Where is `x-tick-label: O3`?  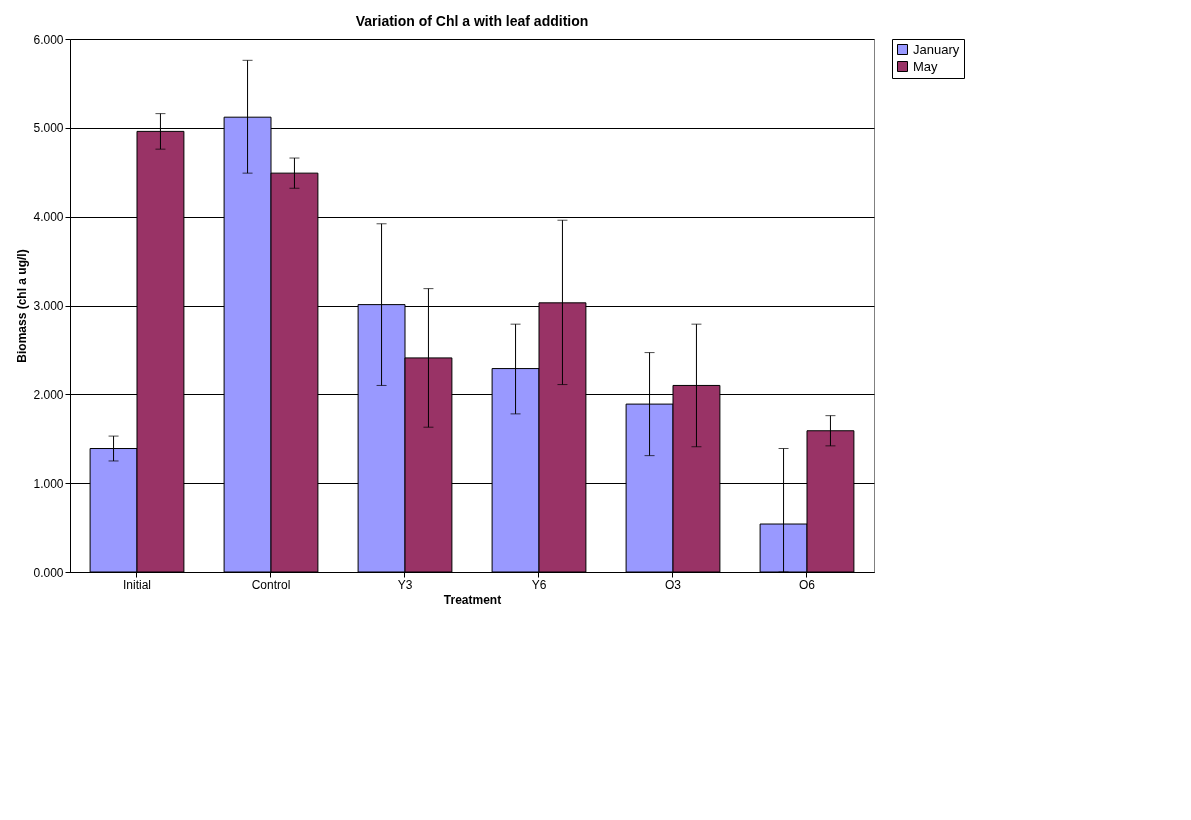 x-tick-label: O3 is located at coordinates (673, 584).